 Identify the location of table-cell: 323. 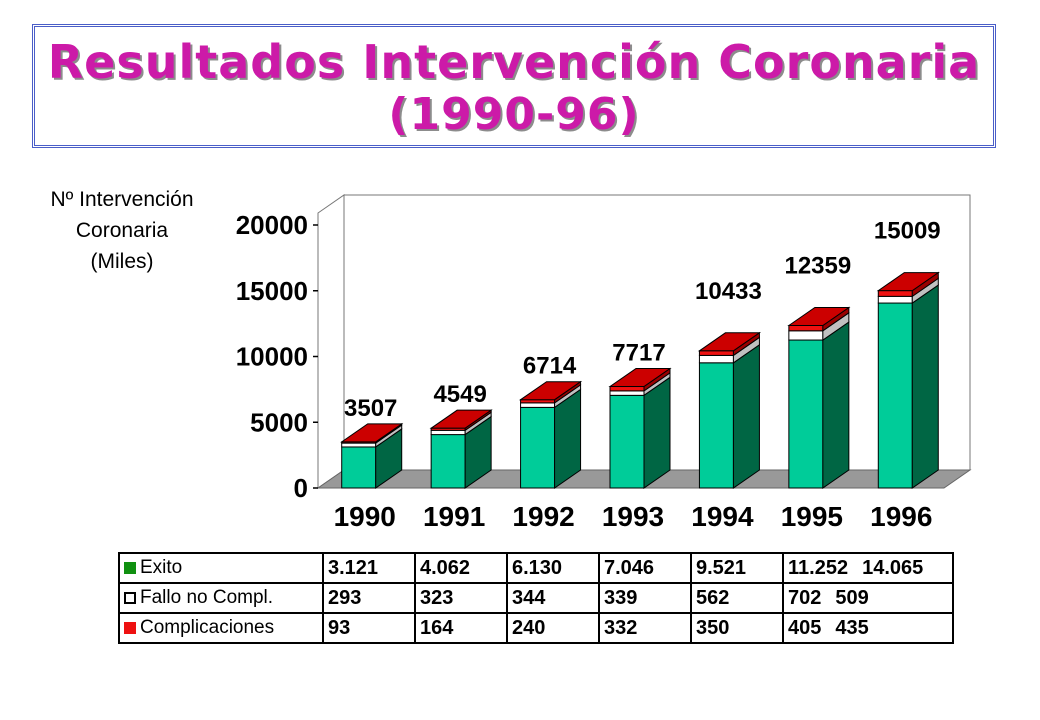
(461, 598).